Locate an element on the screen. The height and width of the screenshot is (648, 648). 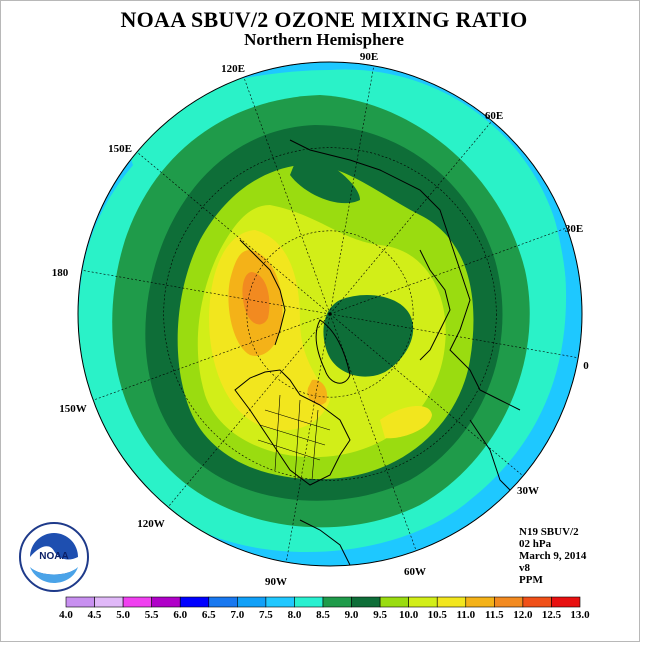
colorbar-label: 8.5 is located at coordinates (323, 615).